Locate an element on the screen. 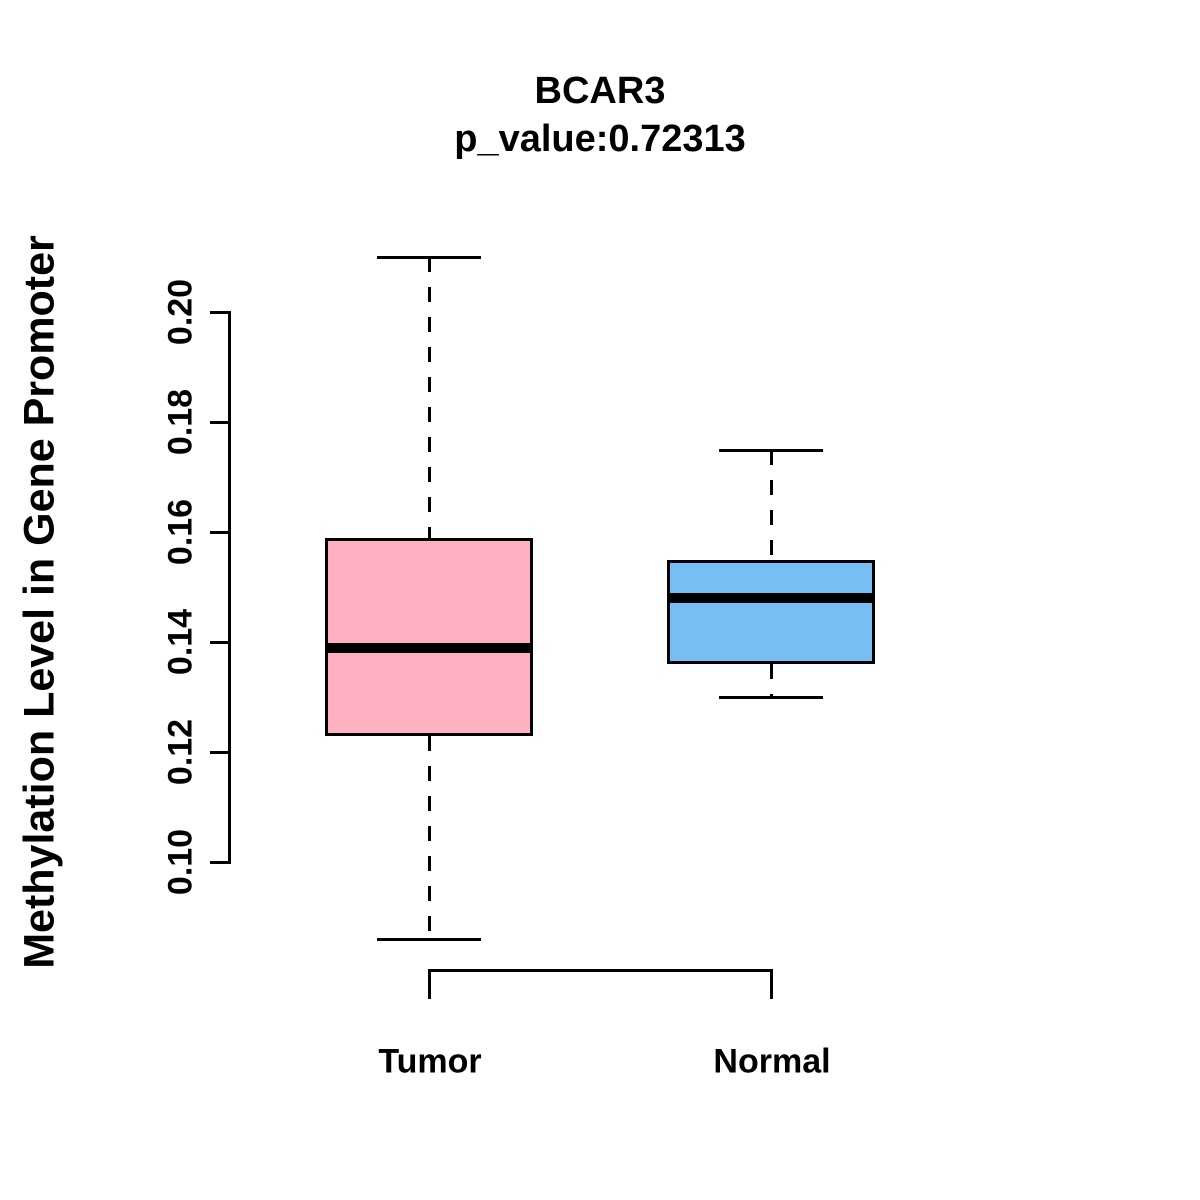 The width and height of the screenshot is (1200, 1200). y-axis-tick-label: 0.20 is located at coordinates (180, 312).